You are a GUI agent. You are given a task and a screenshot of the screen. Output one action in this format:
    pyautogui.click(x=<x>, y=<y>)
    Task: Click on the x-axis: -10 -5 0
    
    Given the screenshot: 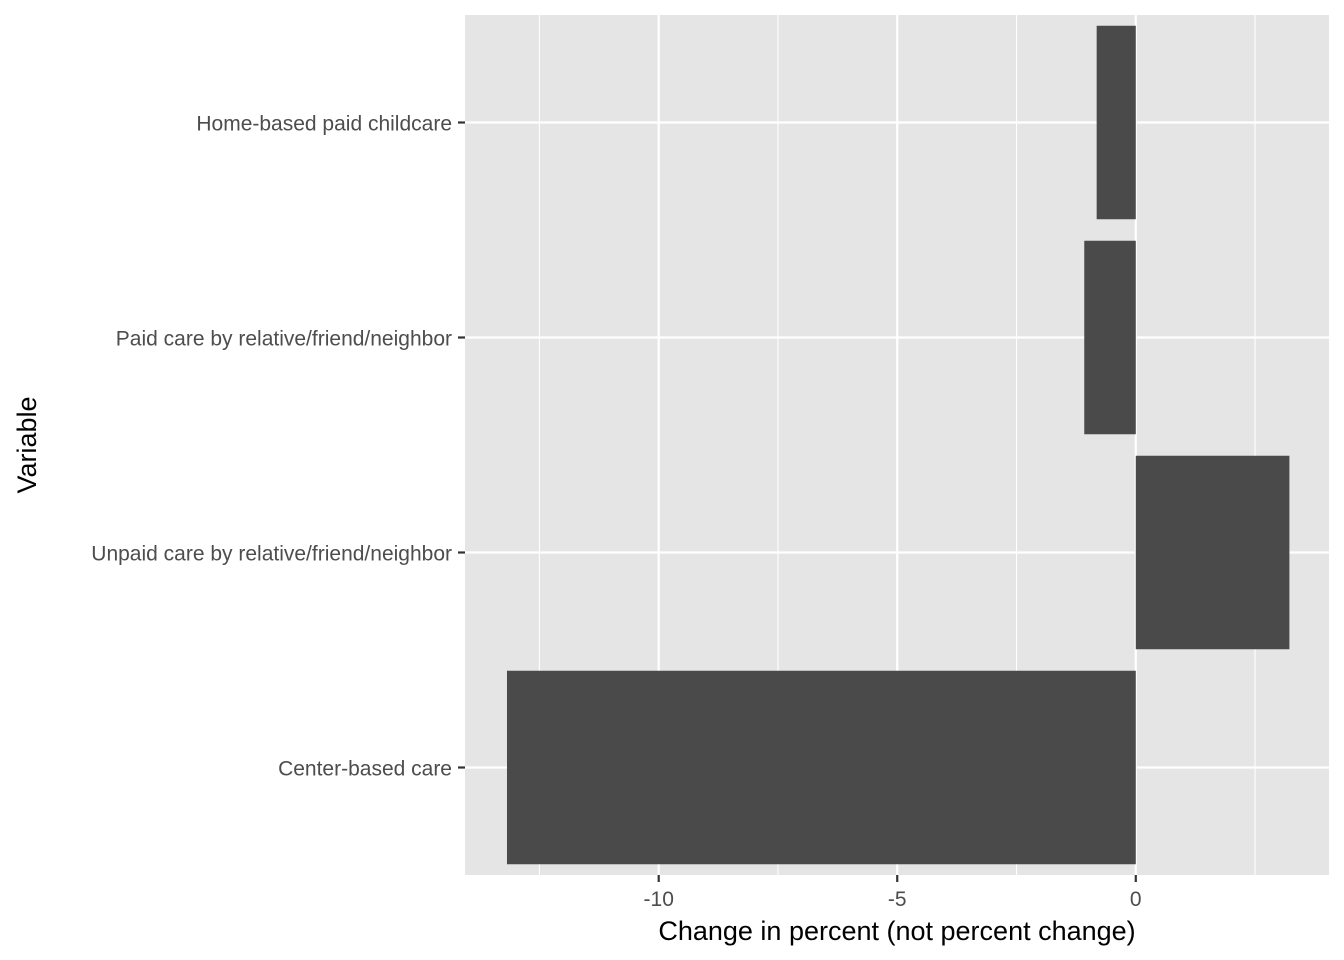 What is the action you would take?
    pyautogui.click(x=893, y=893)
    